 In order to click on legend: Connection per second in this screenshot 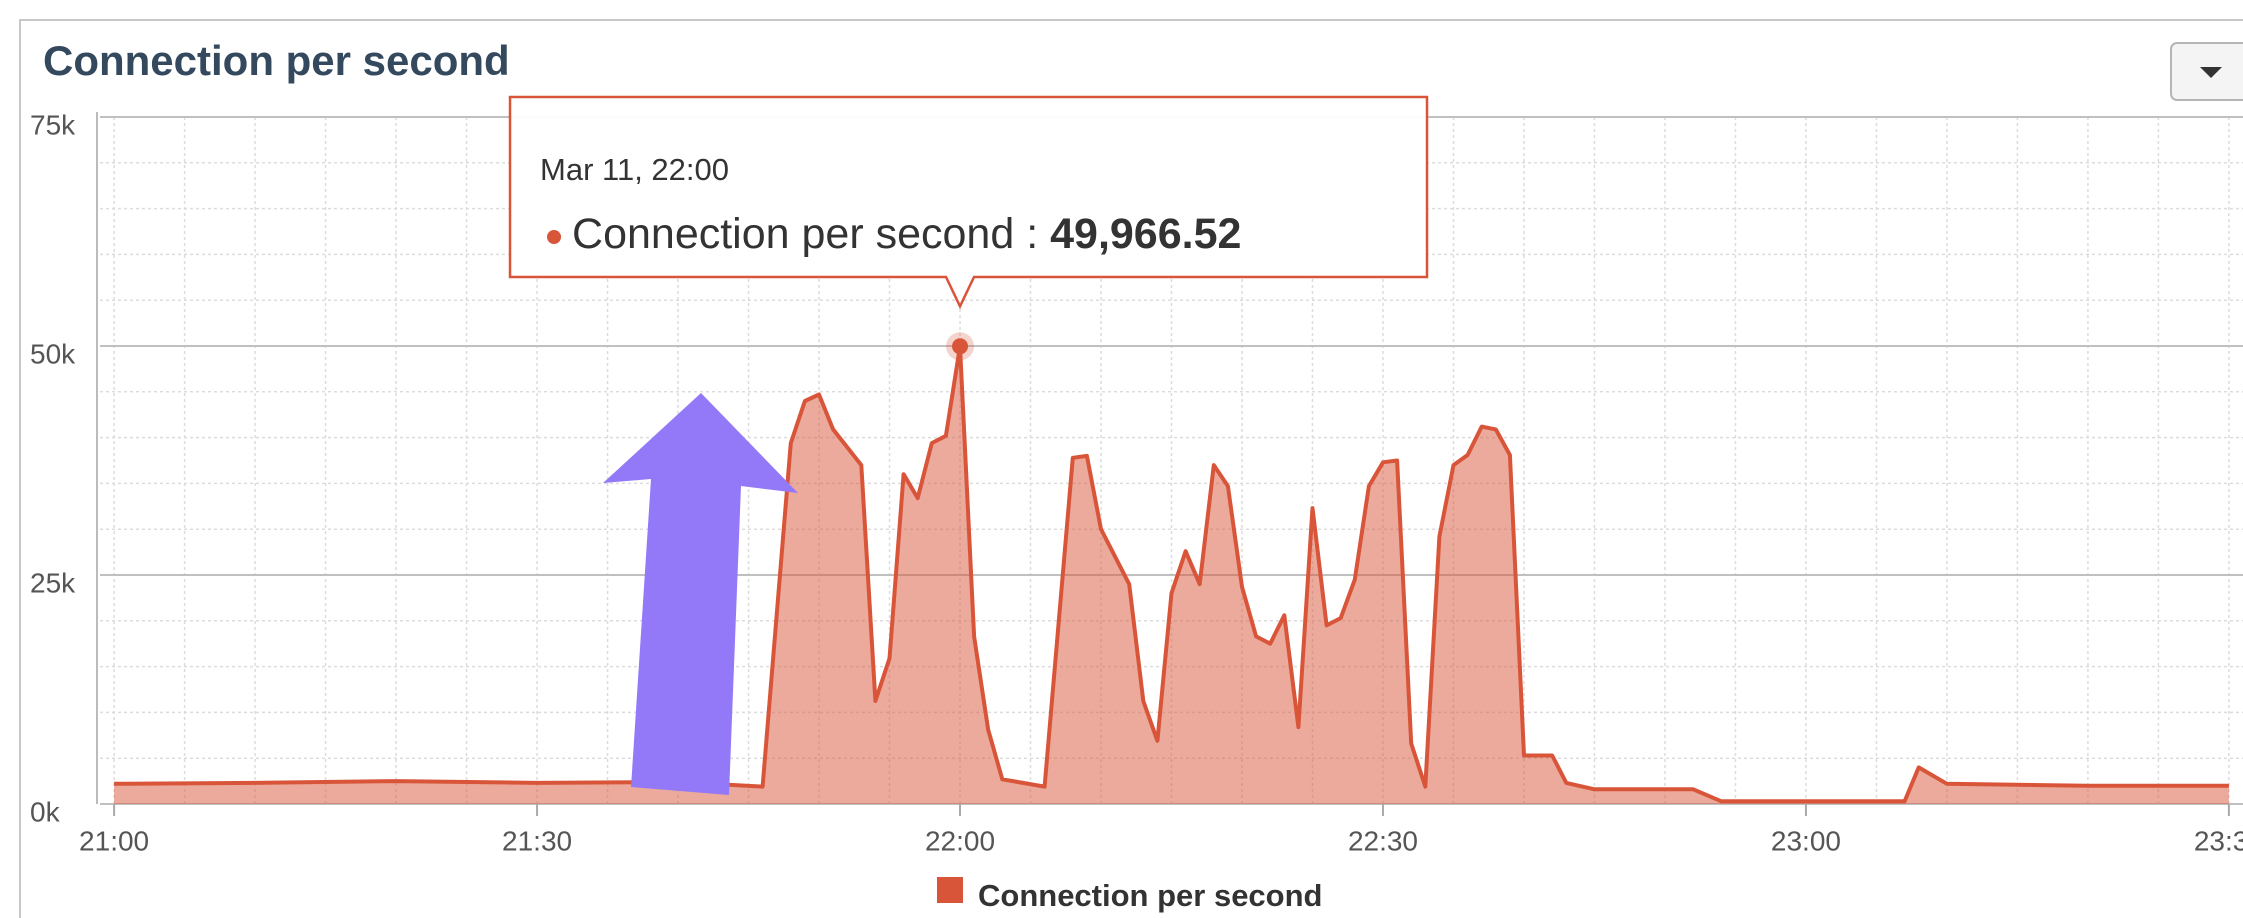, I will do `click(1129, 895)`.